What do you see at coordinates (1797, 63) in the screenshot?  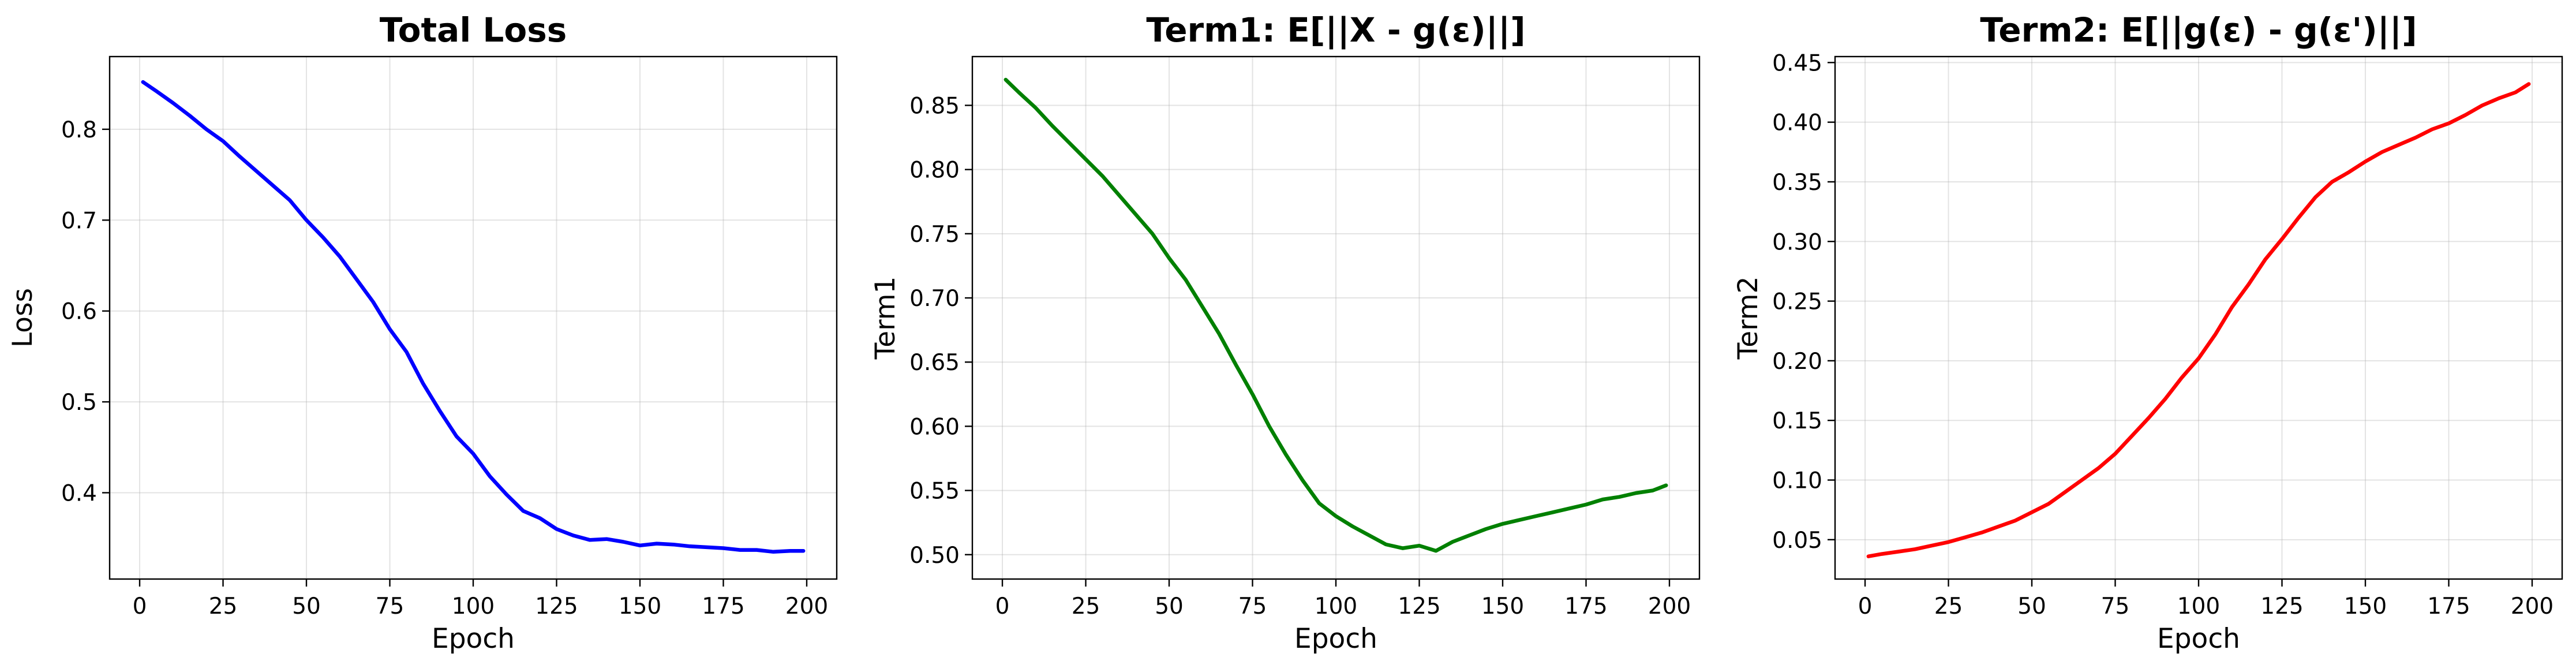 I see `y-tick-label: 0.45` at bounding box center [1797, 63].